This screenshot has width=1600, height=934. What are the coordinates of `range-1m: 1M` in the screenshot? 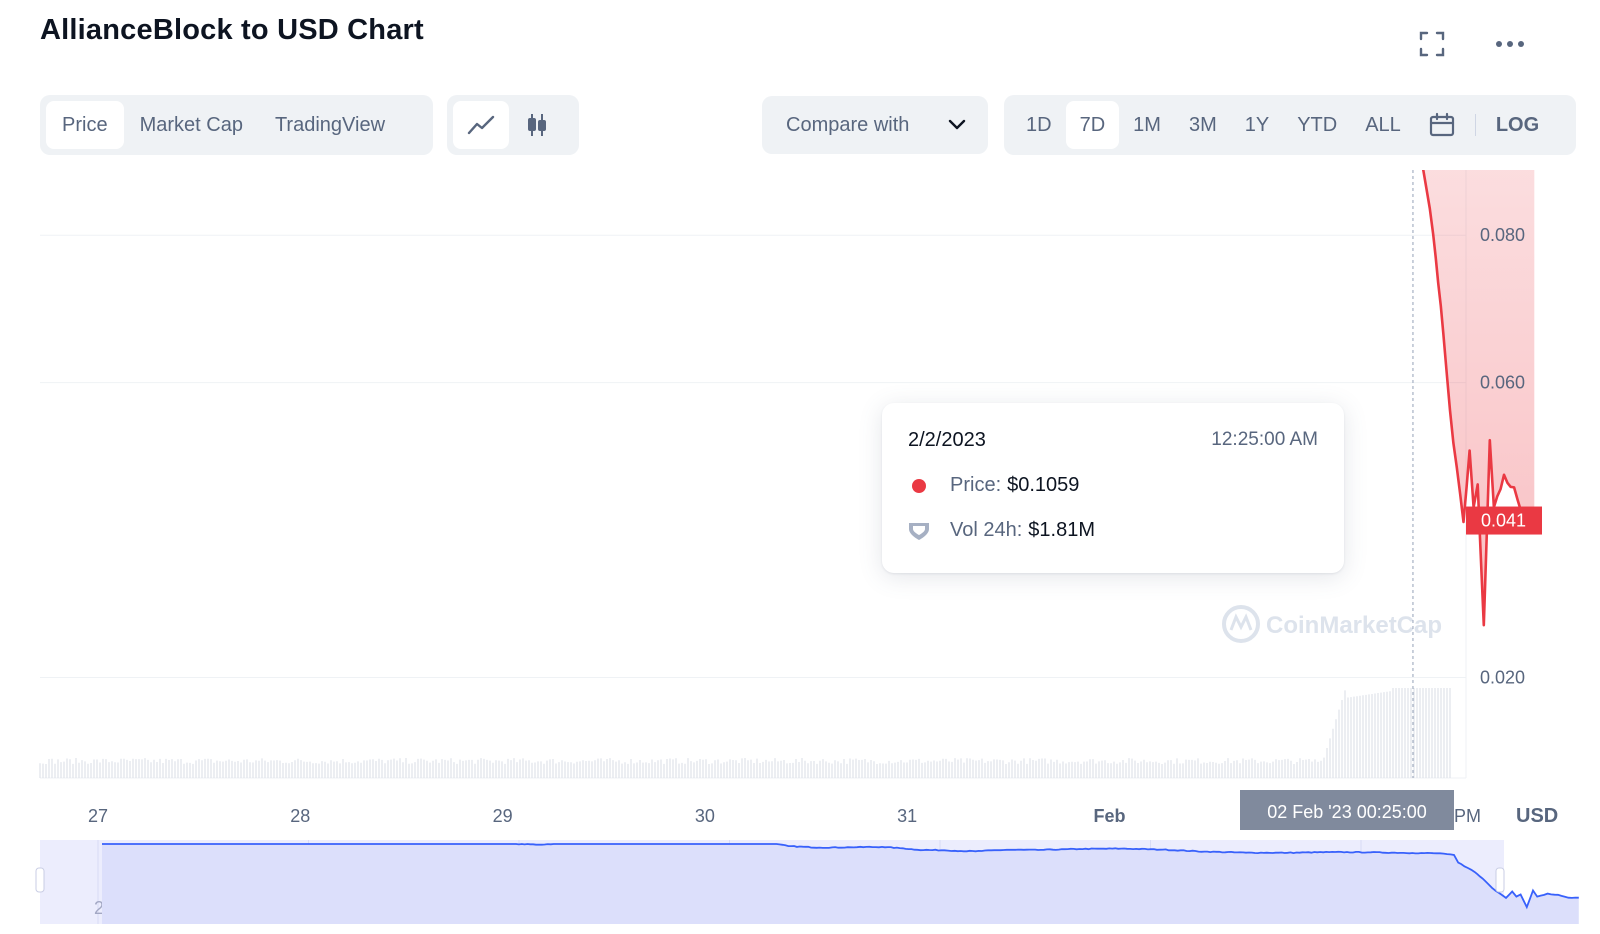 It's located at (1147, 124).